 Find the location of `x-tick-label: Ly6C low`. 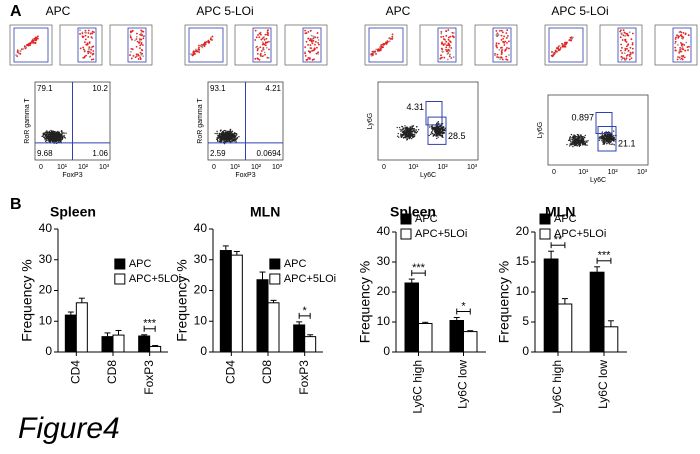

x-tick-label: Ly6C low is located at coordinates (463, 384).